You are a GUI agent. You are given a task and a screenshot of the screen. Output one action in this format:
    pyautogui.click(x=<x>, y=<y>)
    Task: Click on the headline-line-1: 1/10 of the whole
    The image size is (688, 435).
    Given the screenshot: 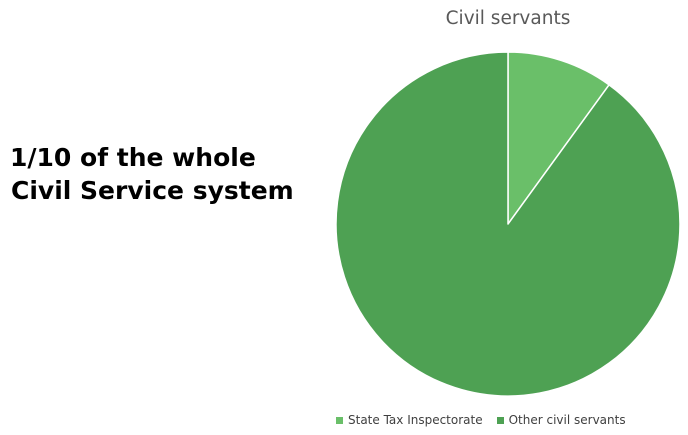 What is the action you would take?
    pyautogui.click(x=133, y=157)
    